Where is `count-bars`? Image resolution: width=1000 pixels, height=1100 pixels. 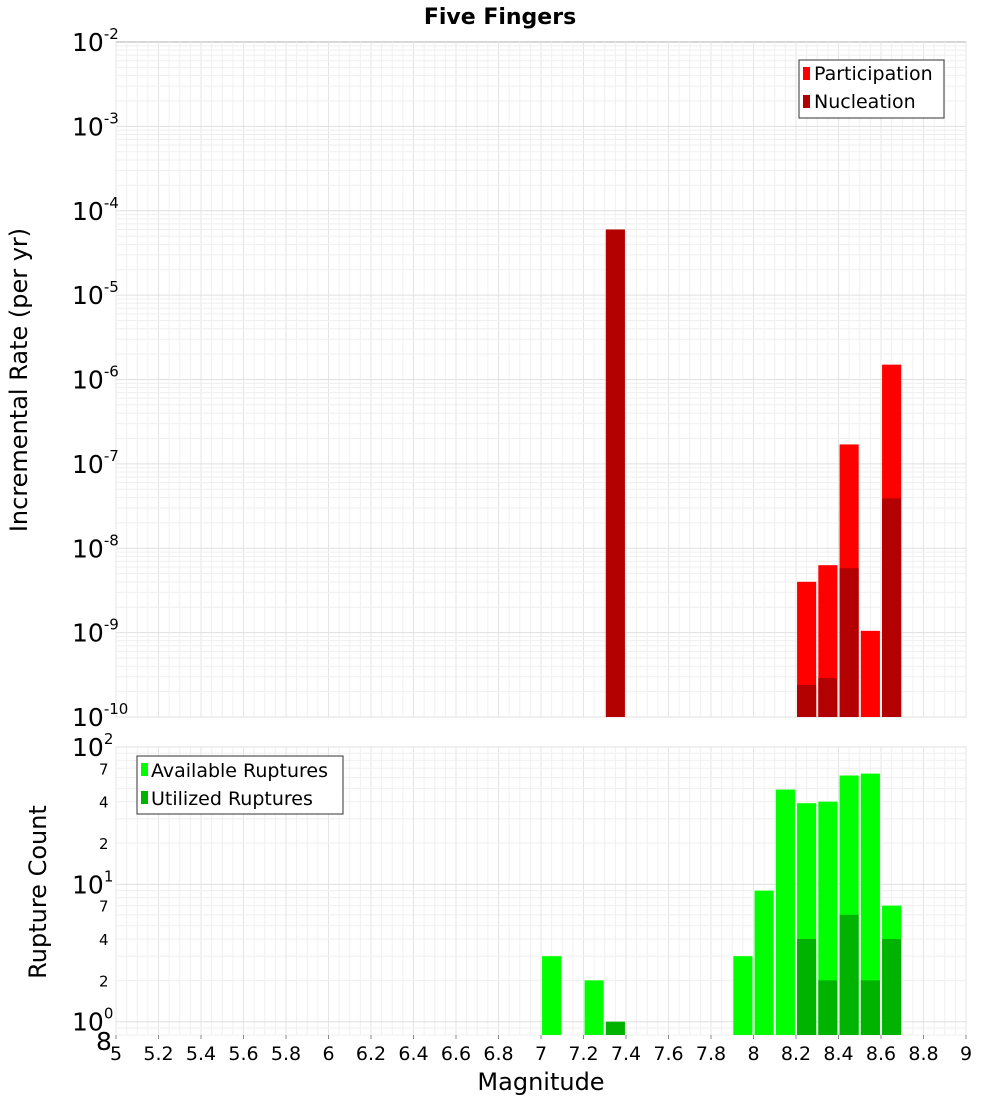
count-bars is located at coordinates (722, 904).